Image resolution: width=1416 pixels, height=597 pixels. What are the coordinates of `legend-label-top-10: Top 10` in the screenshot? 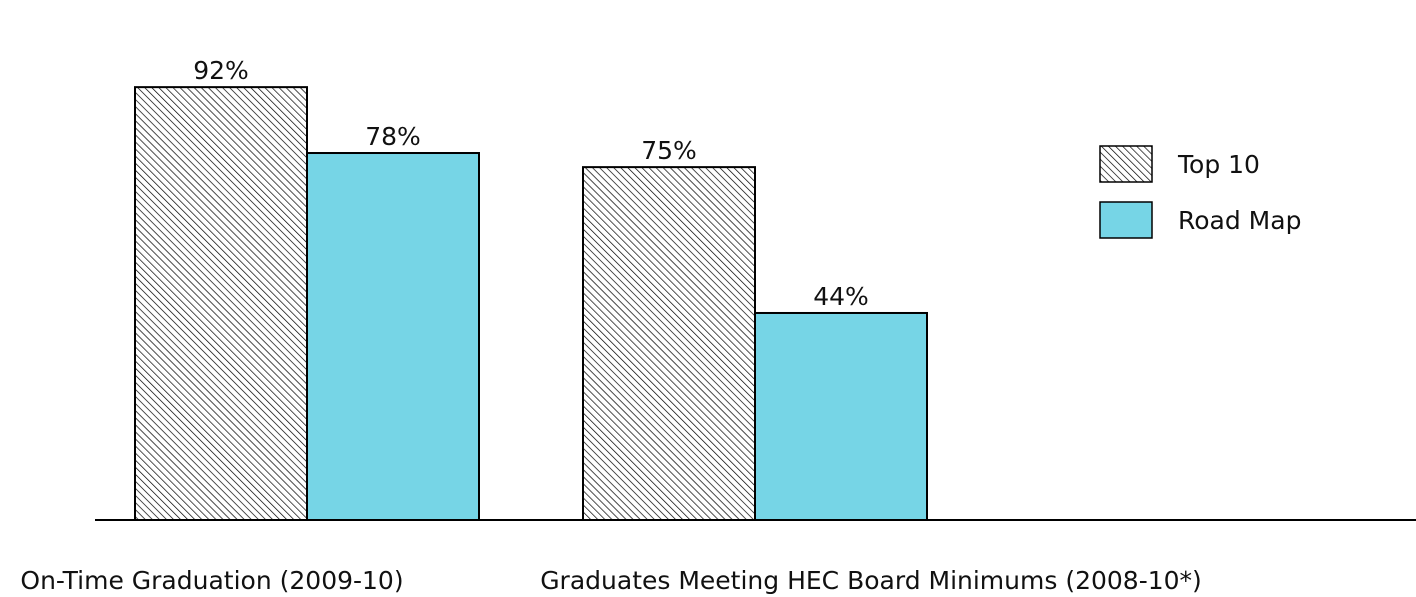 It's located at (1218, 164).